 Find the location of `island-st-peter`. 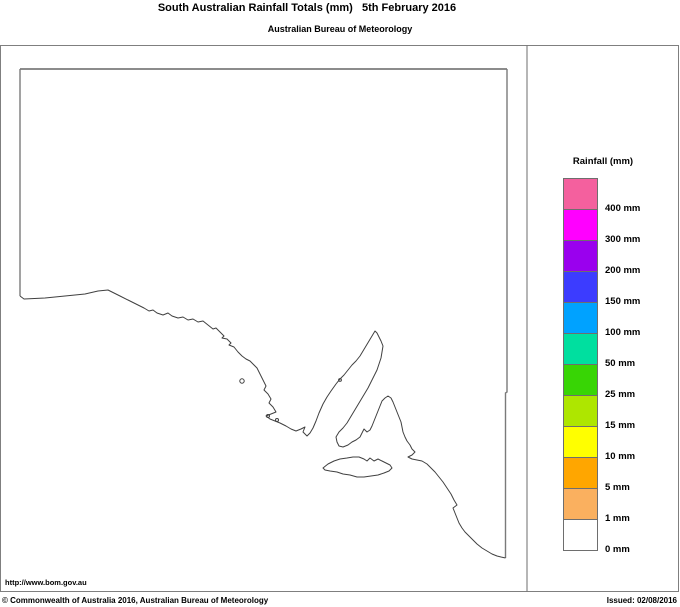

island-st-peter is located at coordinates (242, 381).